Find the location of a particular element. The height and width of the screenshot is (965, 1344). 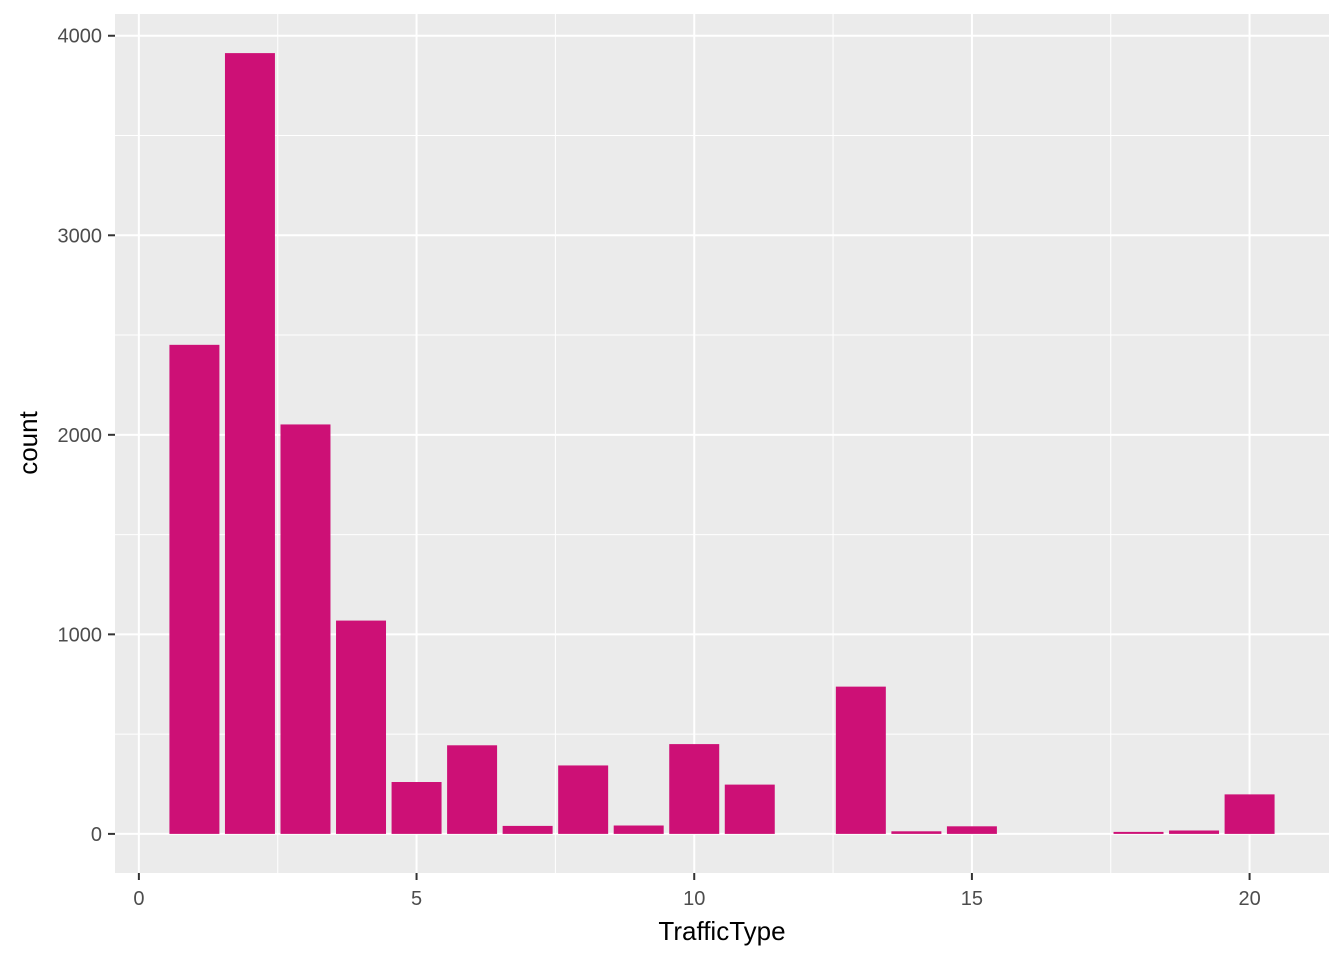

x-tick-label: 20 is located at coordinates (1249, 899).